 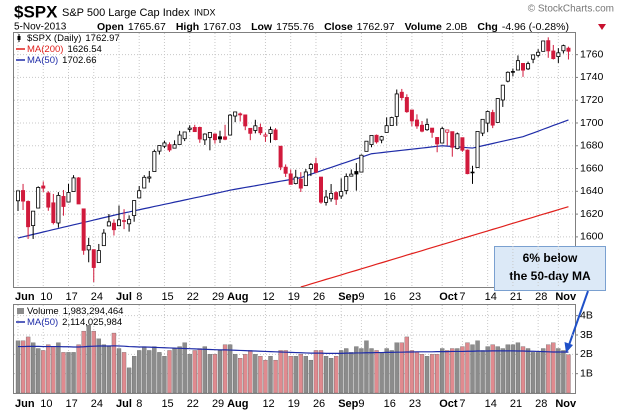 What do you see at coordinates (434, 246) in the screenshot?
I see `moving-average-line` at bounding box center [434, 246].